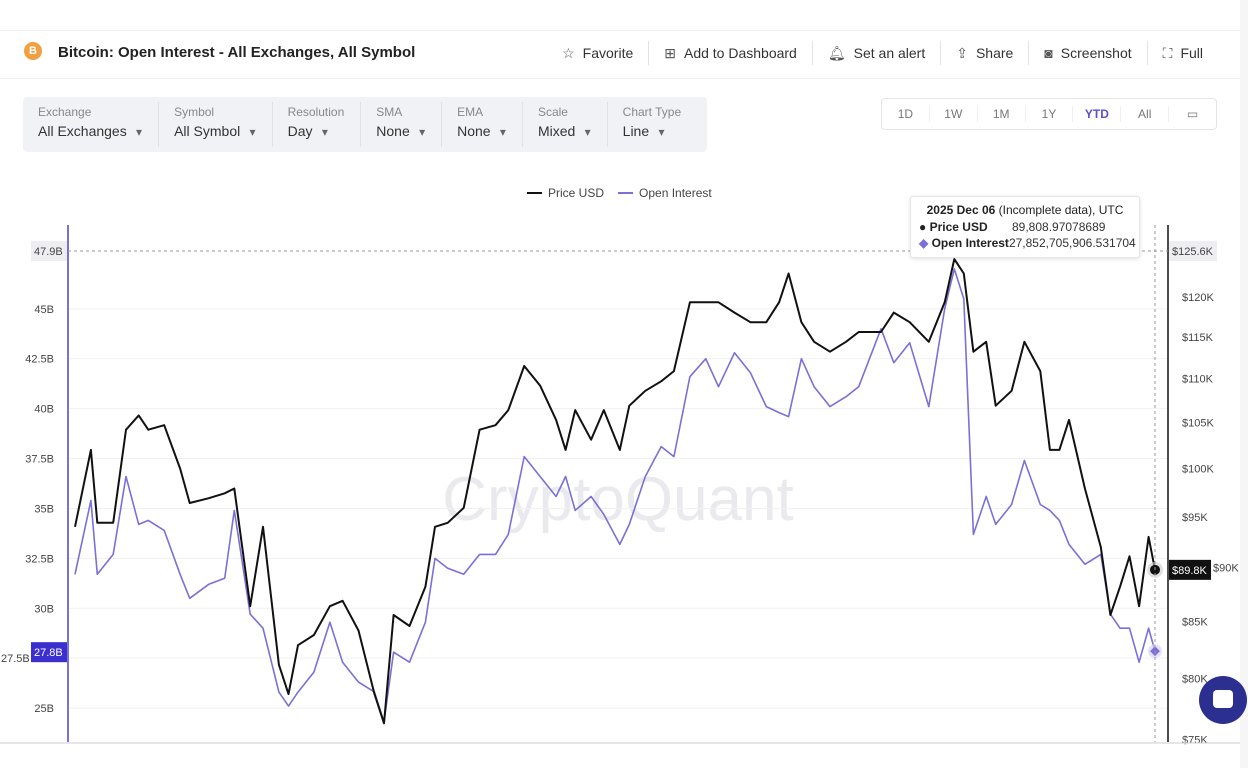 This screenshot has height=768, width=1248. I want to click on set-alert-label: Set an alert, so click(889, 53).